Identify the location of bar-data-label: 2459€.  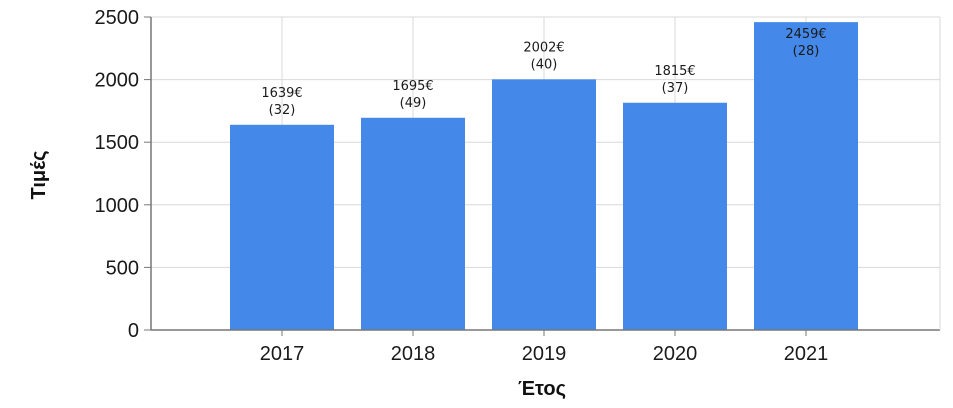
(805, 34).